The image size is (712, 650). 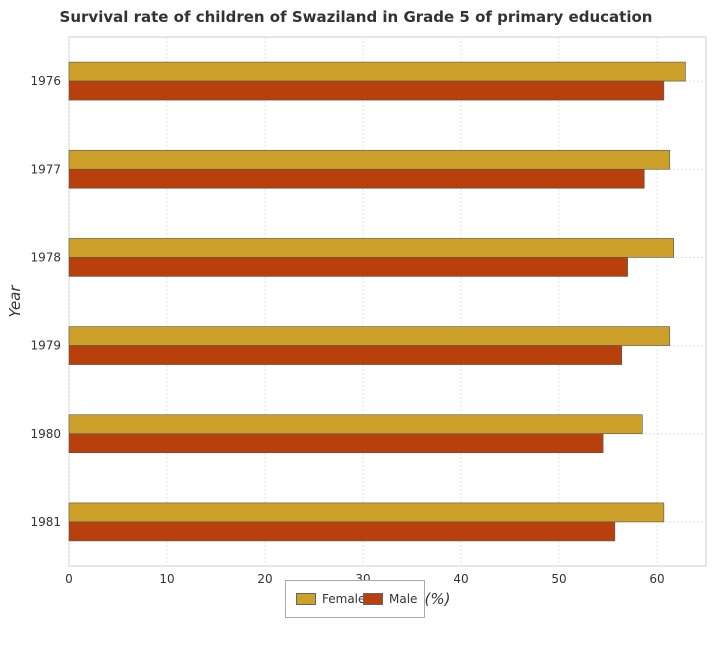 What do you see at coordinates (369, 336) in the screenshot?
I see `bar-female-1979` at bounding box center [369, 336].